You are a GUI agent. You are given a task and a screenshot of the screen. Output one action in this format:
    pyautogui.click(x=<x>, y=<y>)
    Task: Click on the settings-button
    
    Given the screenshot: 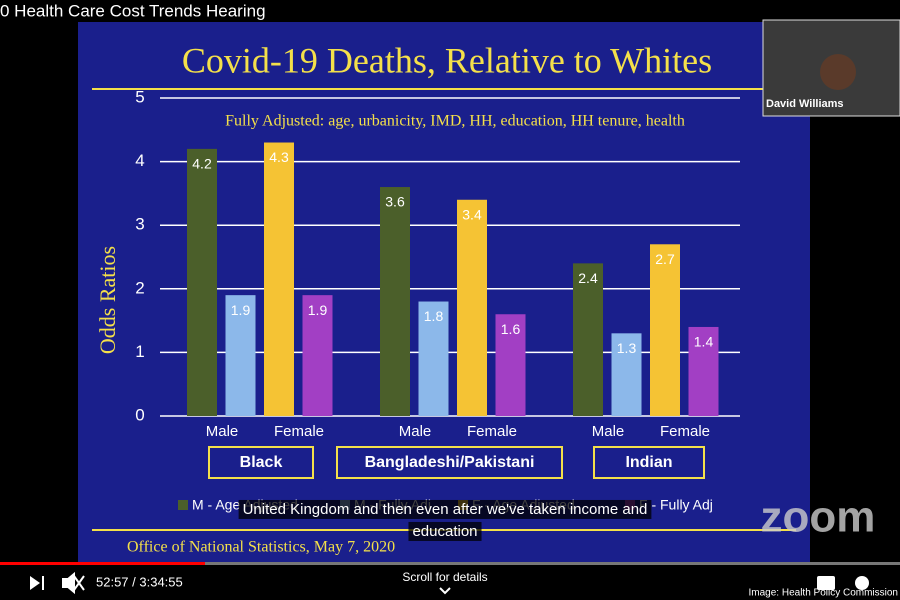 What is the action you would take?
    pyautogui.click(x=862, y=583)
    